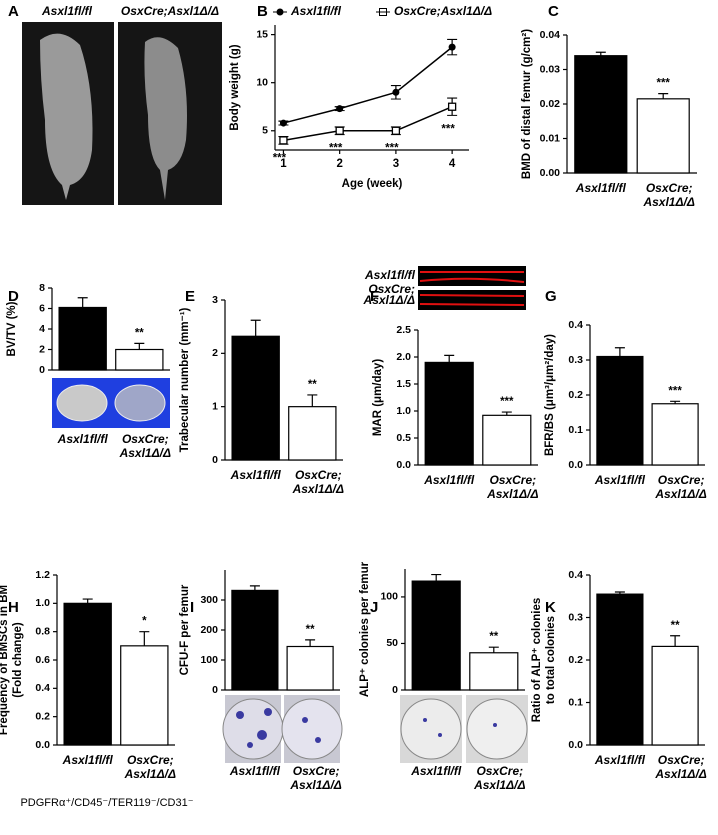 The image size is (718, 835). I want to click on image-label: Asxl1fl/fl, so click(67, 11).